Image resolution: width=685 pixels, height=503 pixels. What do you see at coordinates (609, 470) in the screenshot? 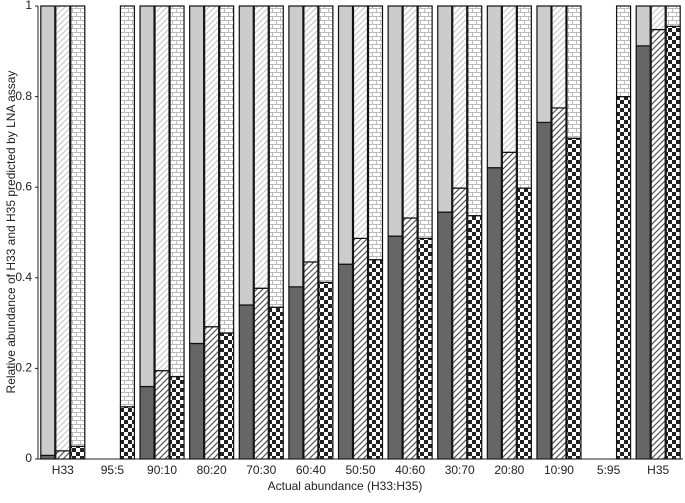
I see `x-tick-label: 5:95` at bounding box center [609, 470].